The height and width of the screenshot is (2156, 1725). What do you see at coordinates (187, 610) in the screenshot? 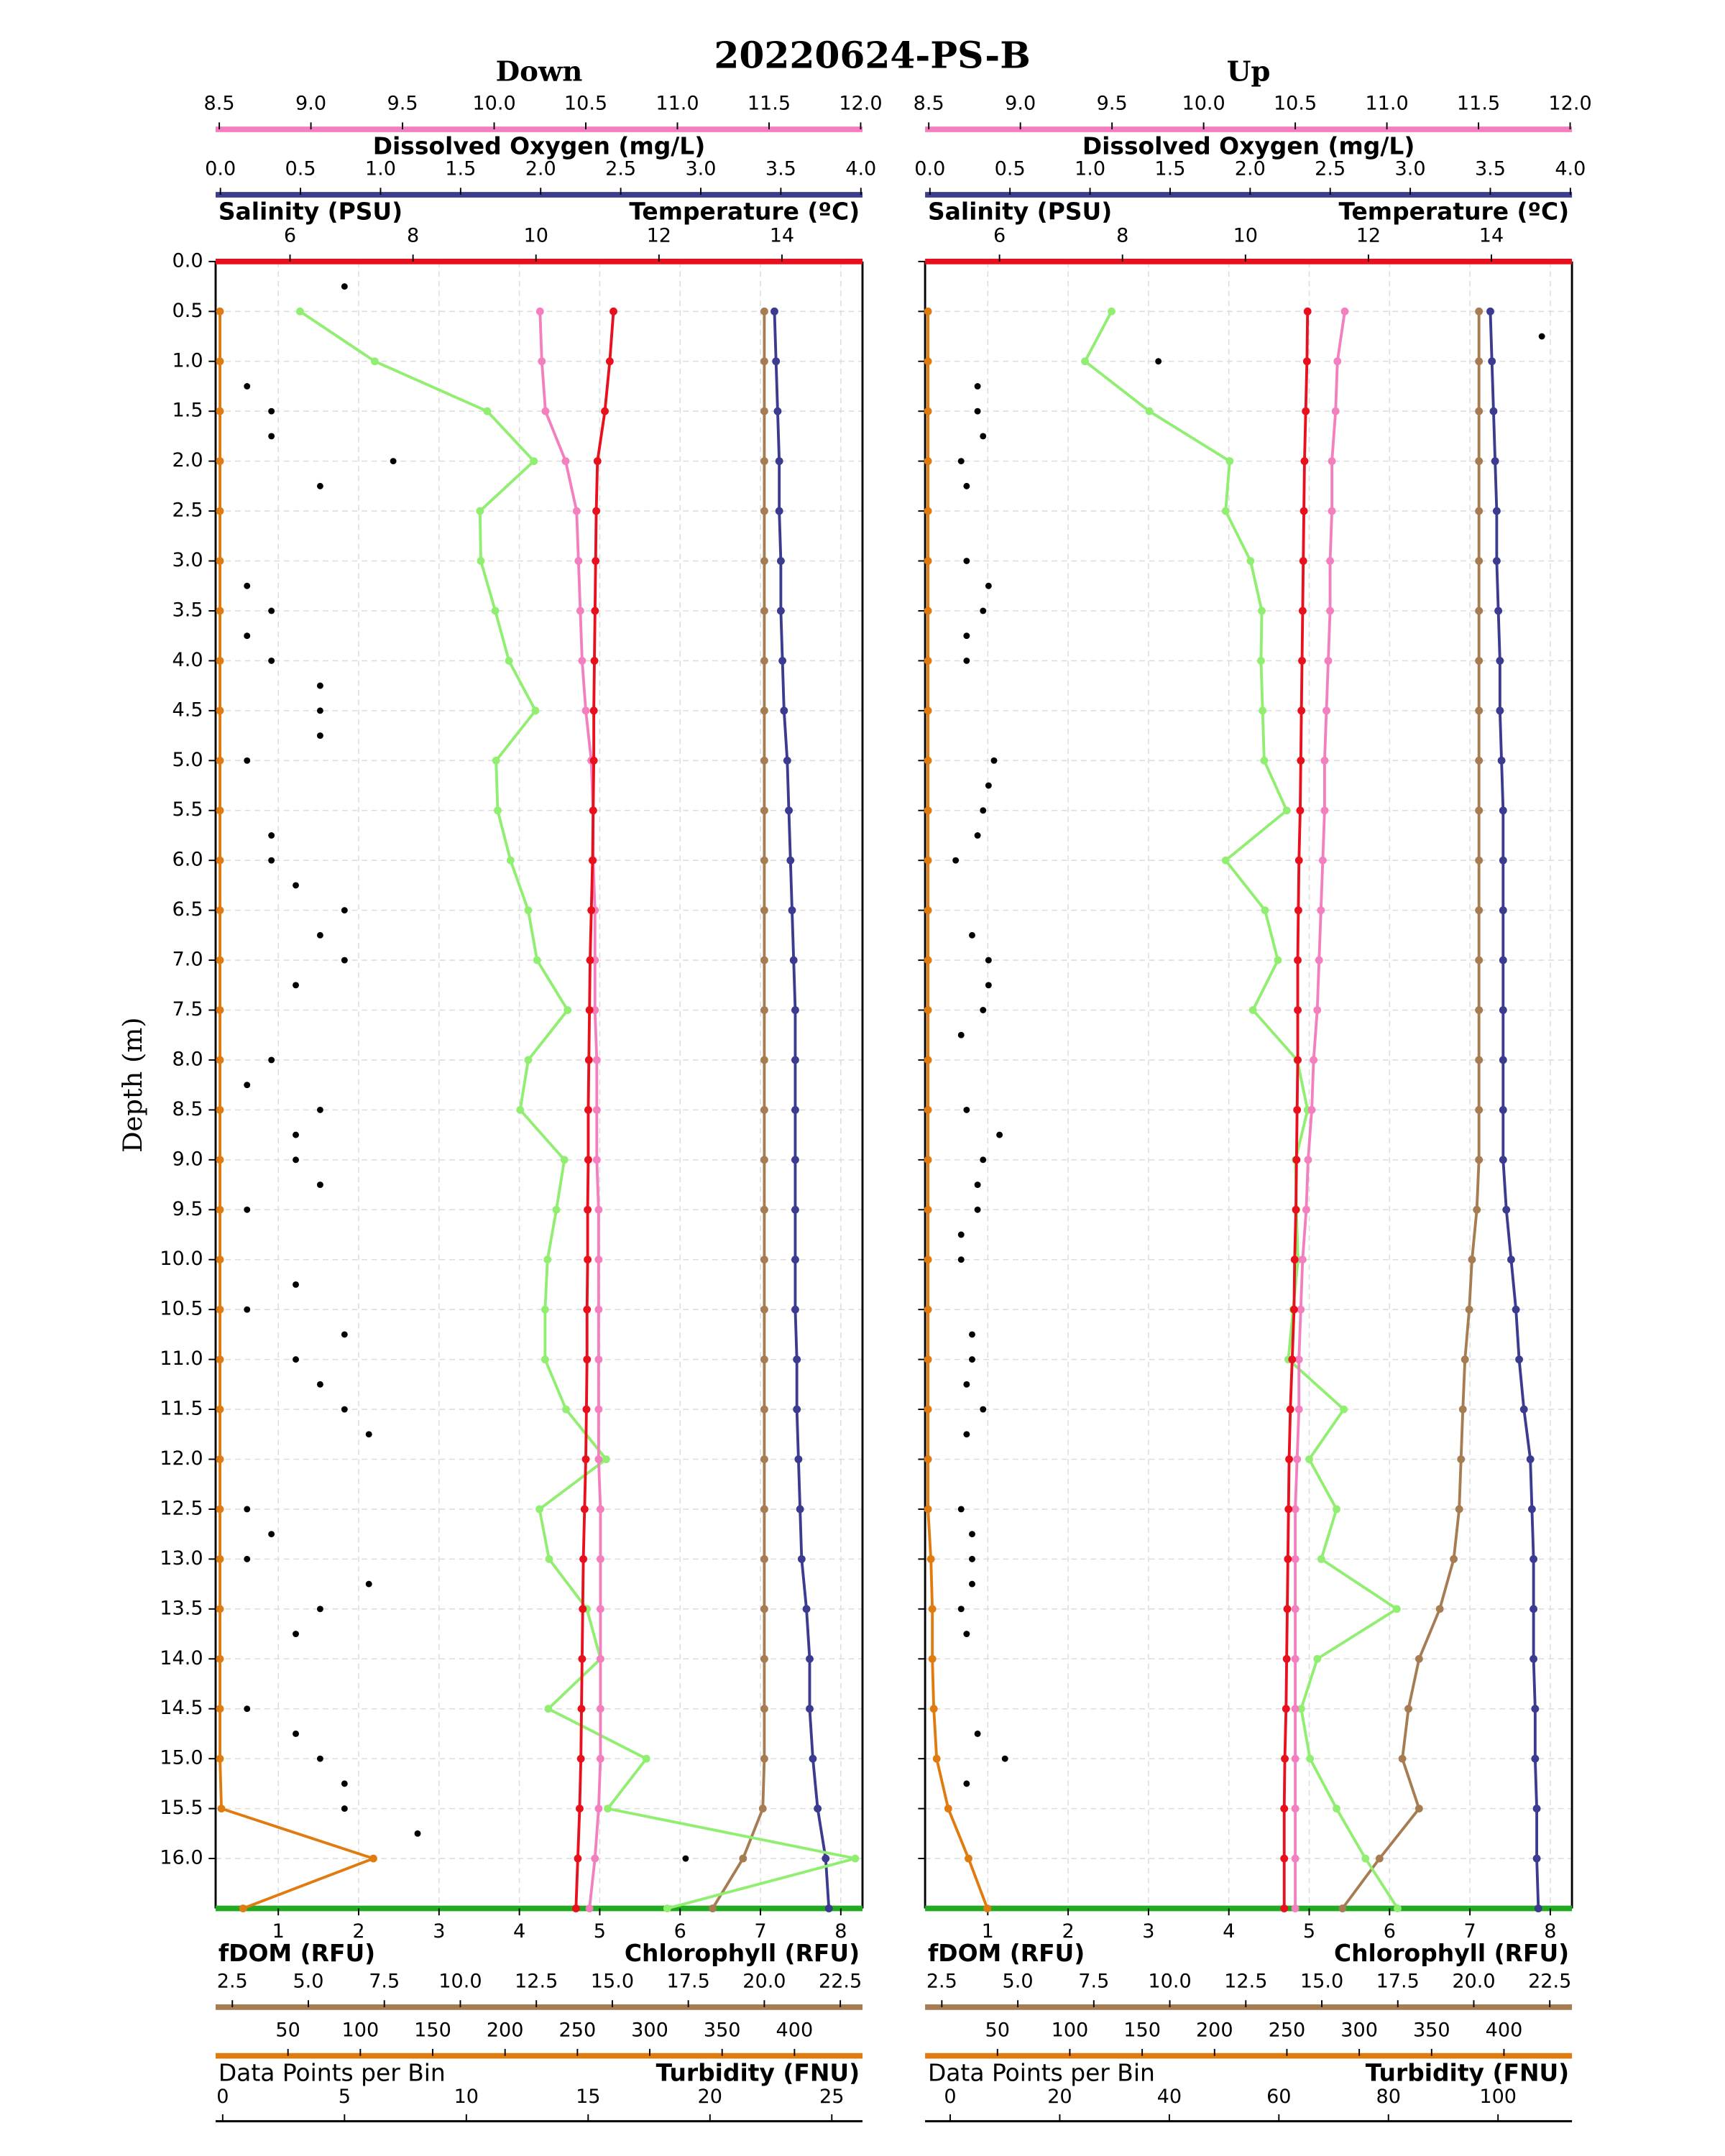
I see `y-tick-label: 3.5` at bounding box center [187, 610].